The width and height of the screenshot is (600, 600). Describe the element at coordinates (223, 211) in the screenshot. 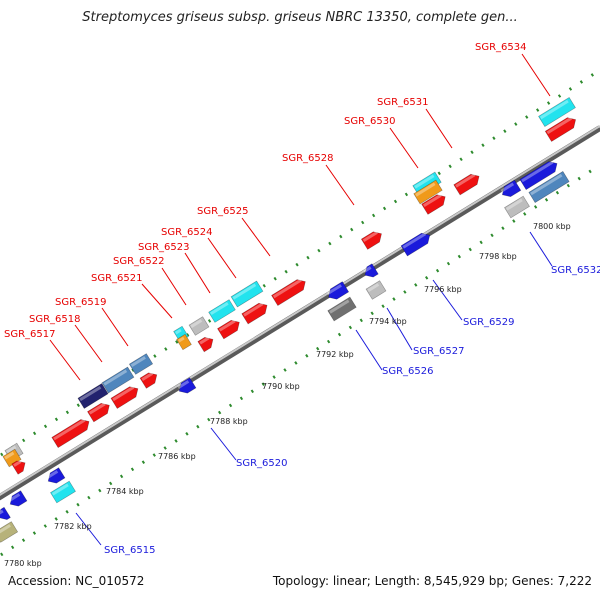

I see `gene-label-sgr-6525: SGR_6525` at that location.